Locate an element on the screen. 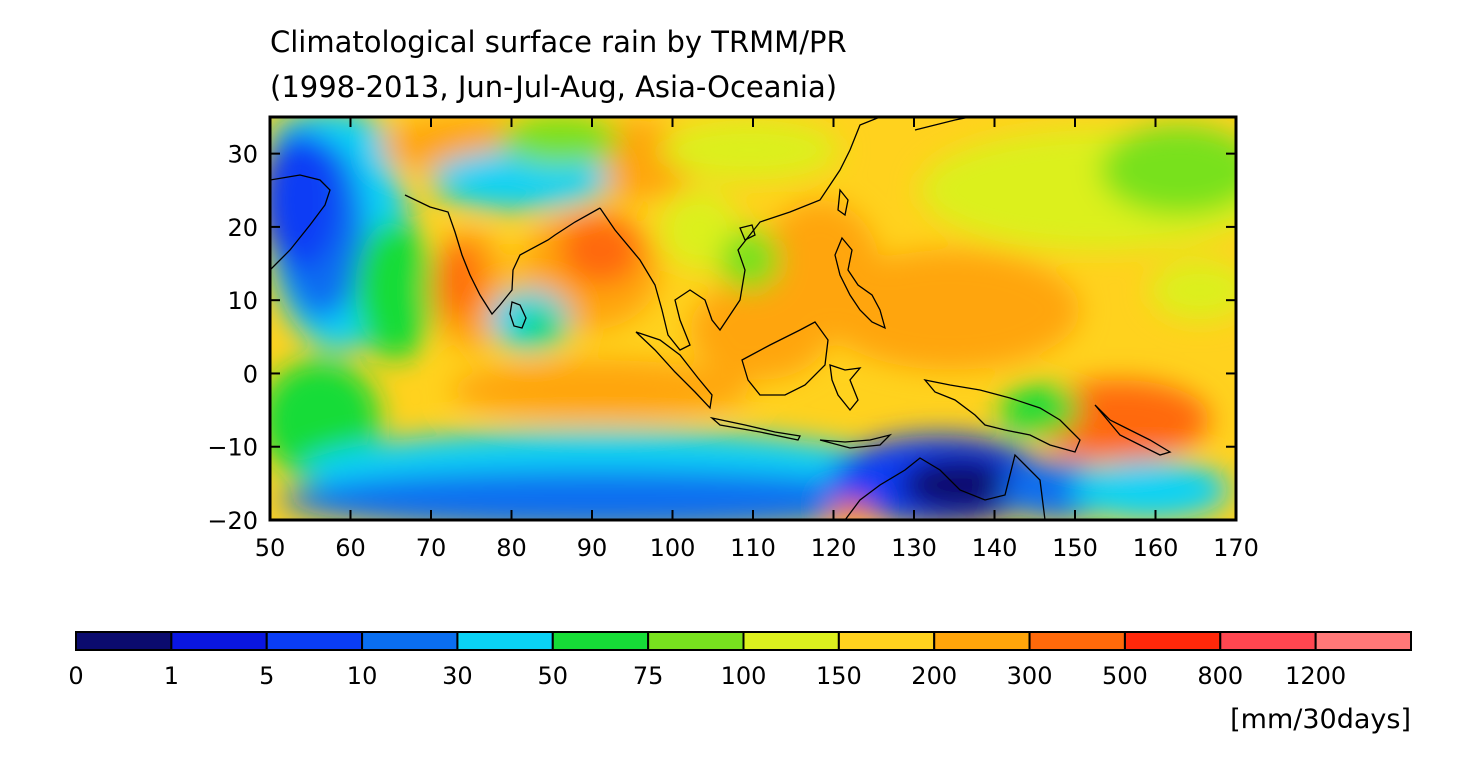 Image resolution: width=1459 pixels, height=757 pixels. y-tick-label: 20 is located at coordinates (242, 228).